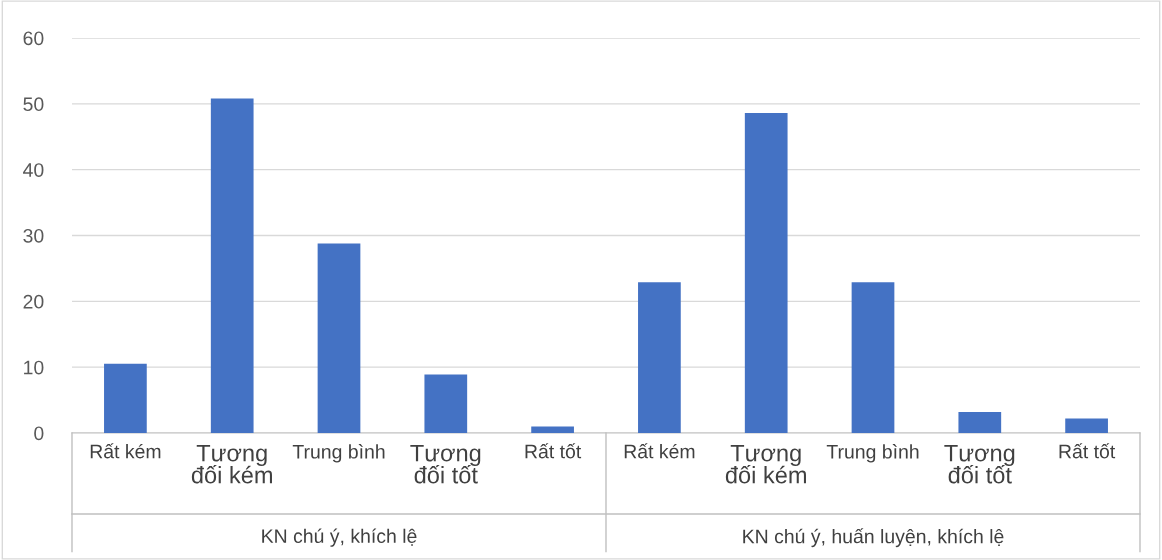  What do you see at coordinates (33, 170) in the screenshot?
I see `y-tick-label: 40` at bounding box center [33, 170].